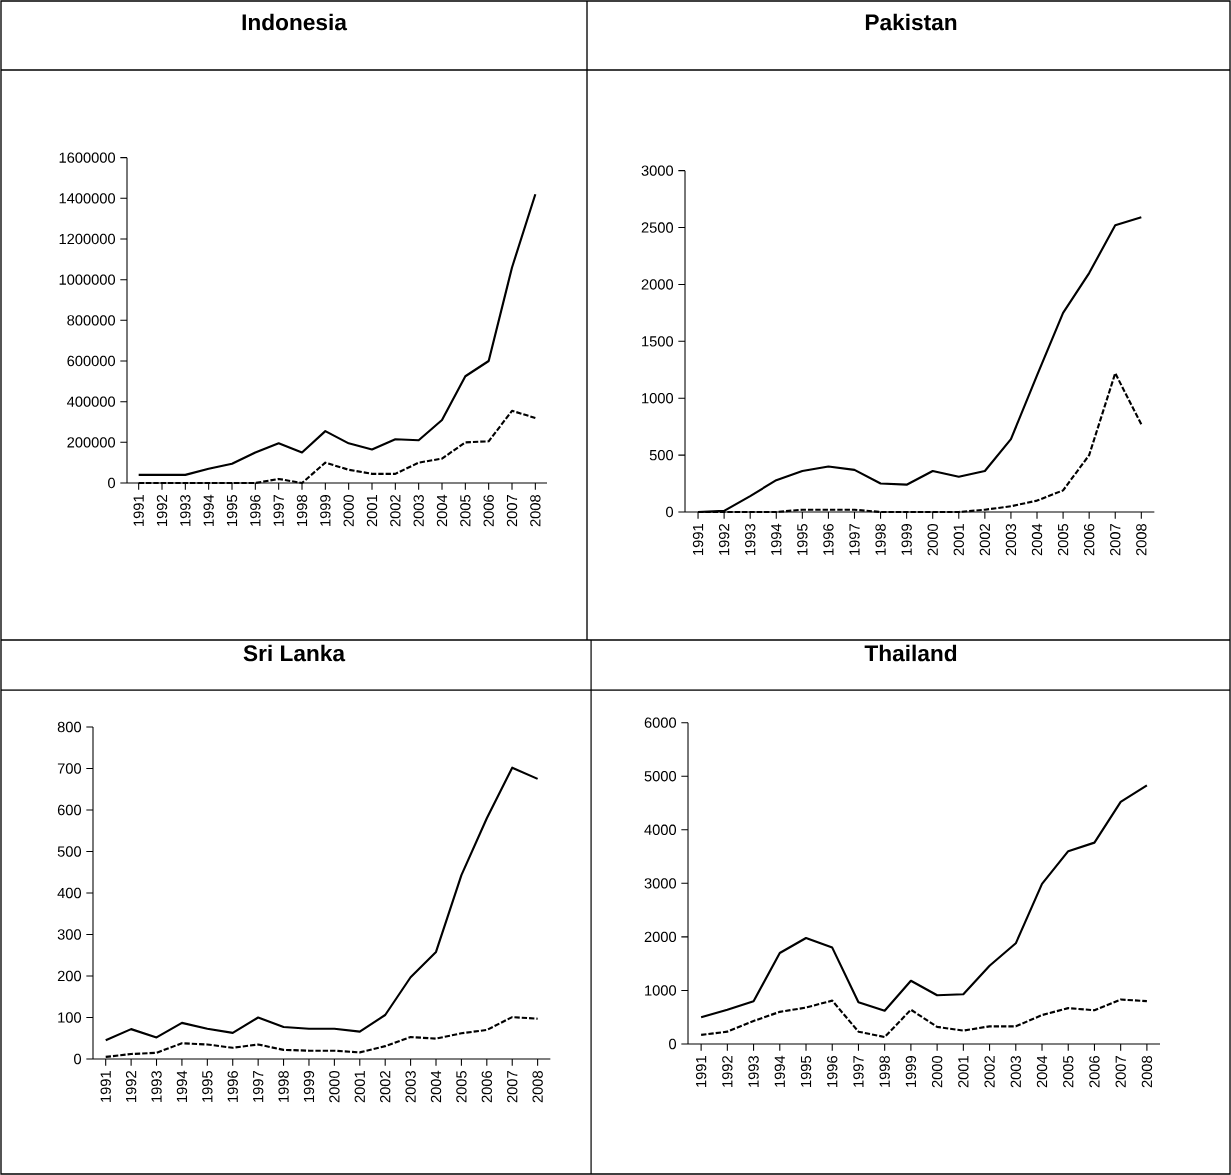 This screenshot has width=1231, height=1175. Describe the element at coordinates (70, 1017) in the screenshot. I see `y-tick-label: 100` at that location.